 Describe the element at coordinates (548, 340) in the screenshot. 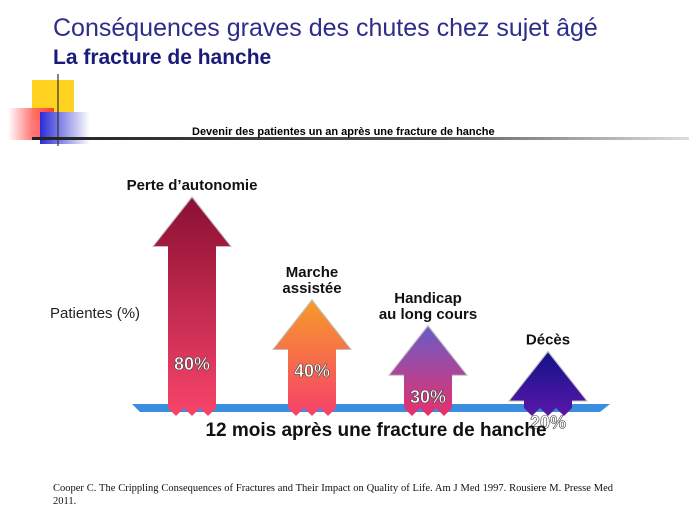

I see `category-label: Décès` at that location.